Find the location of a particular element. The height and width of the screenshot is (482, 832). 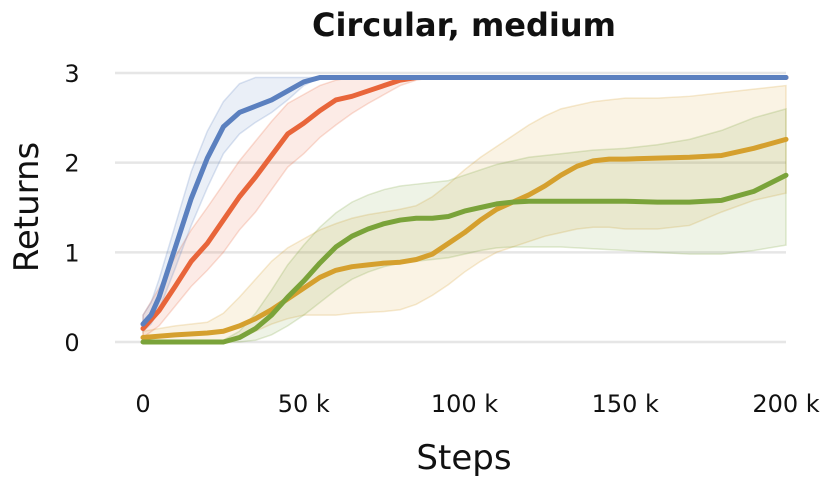

x-tick-label-100000: 100 k is located at coordinates (464, 404).